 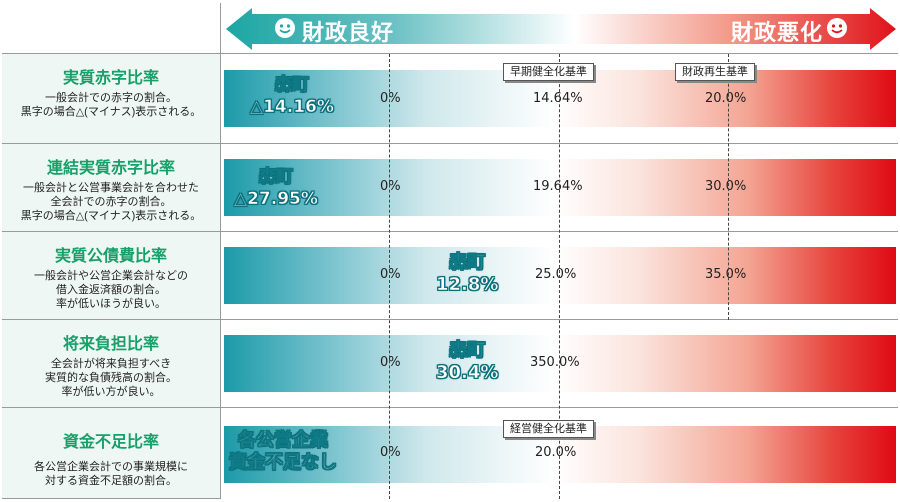 I want to click on town-value-marker: 森町 △14.16%, so click(x=292, y=96).